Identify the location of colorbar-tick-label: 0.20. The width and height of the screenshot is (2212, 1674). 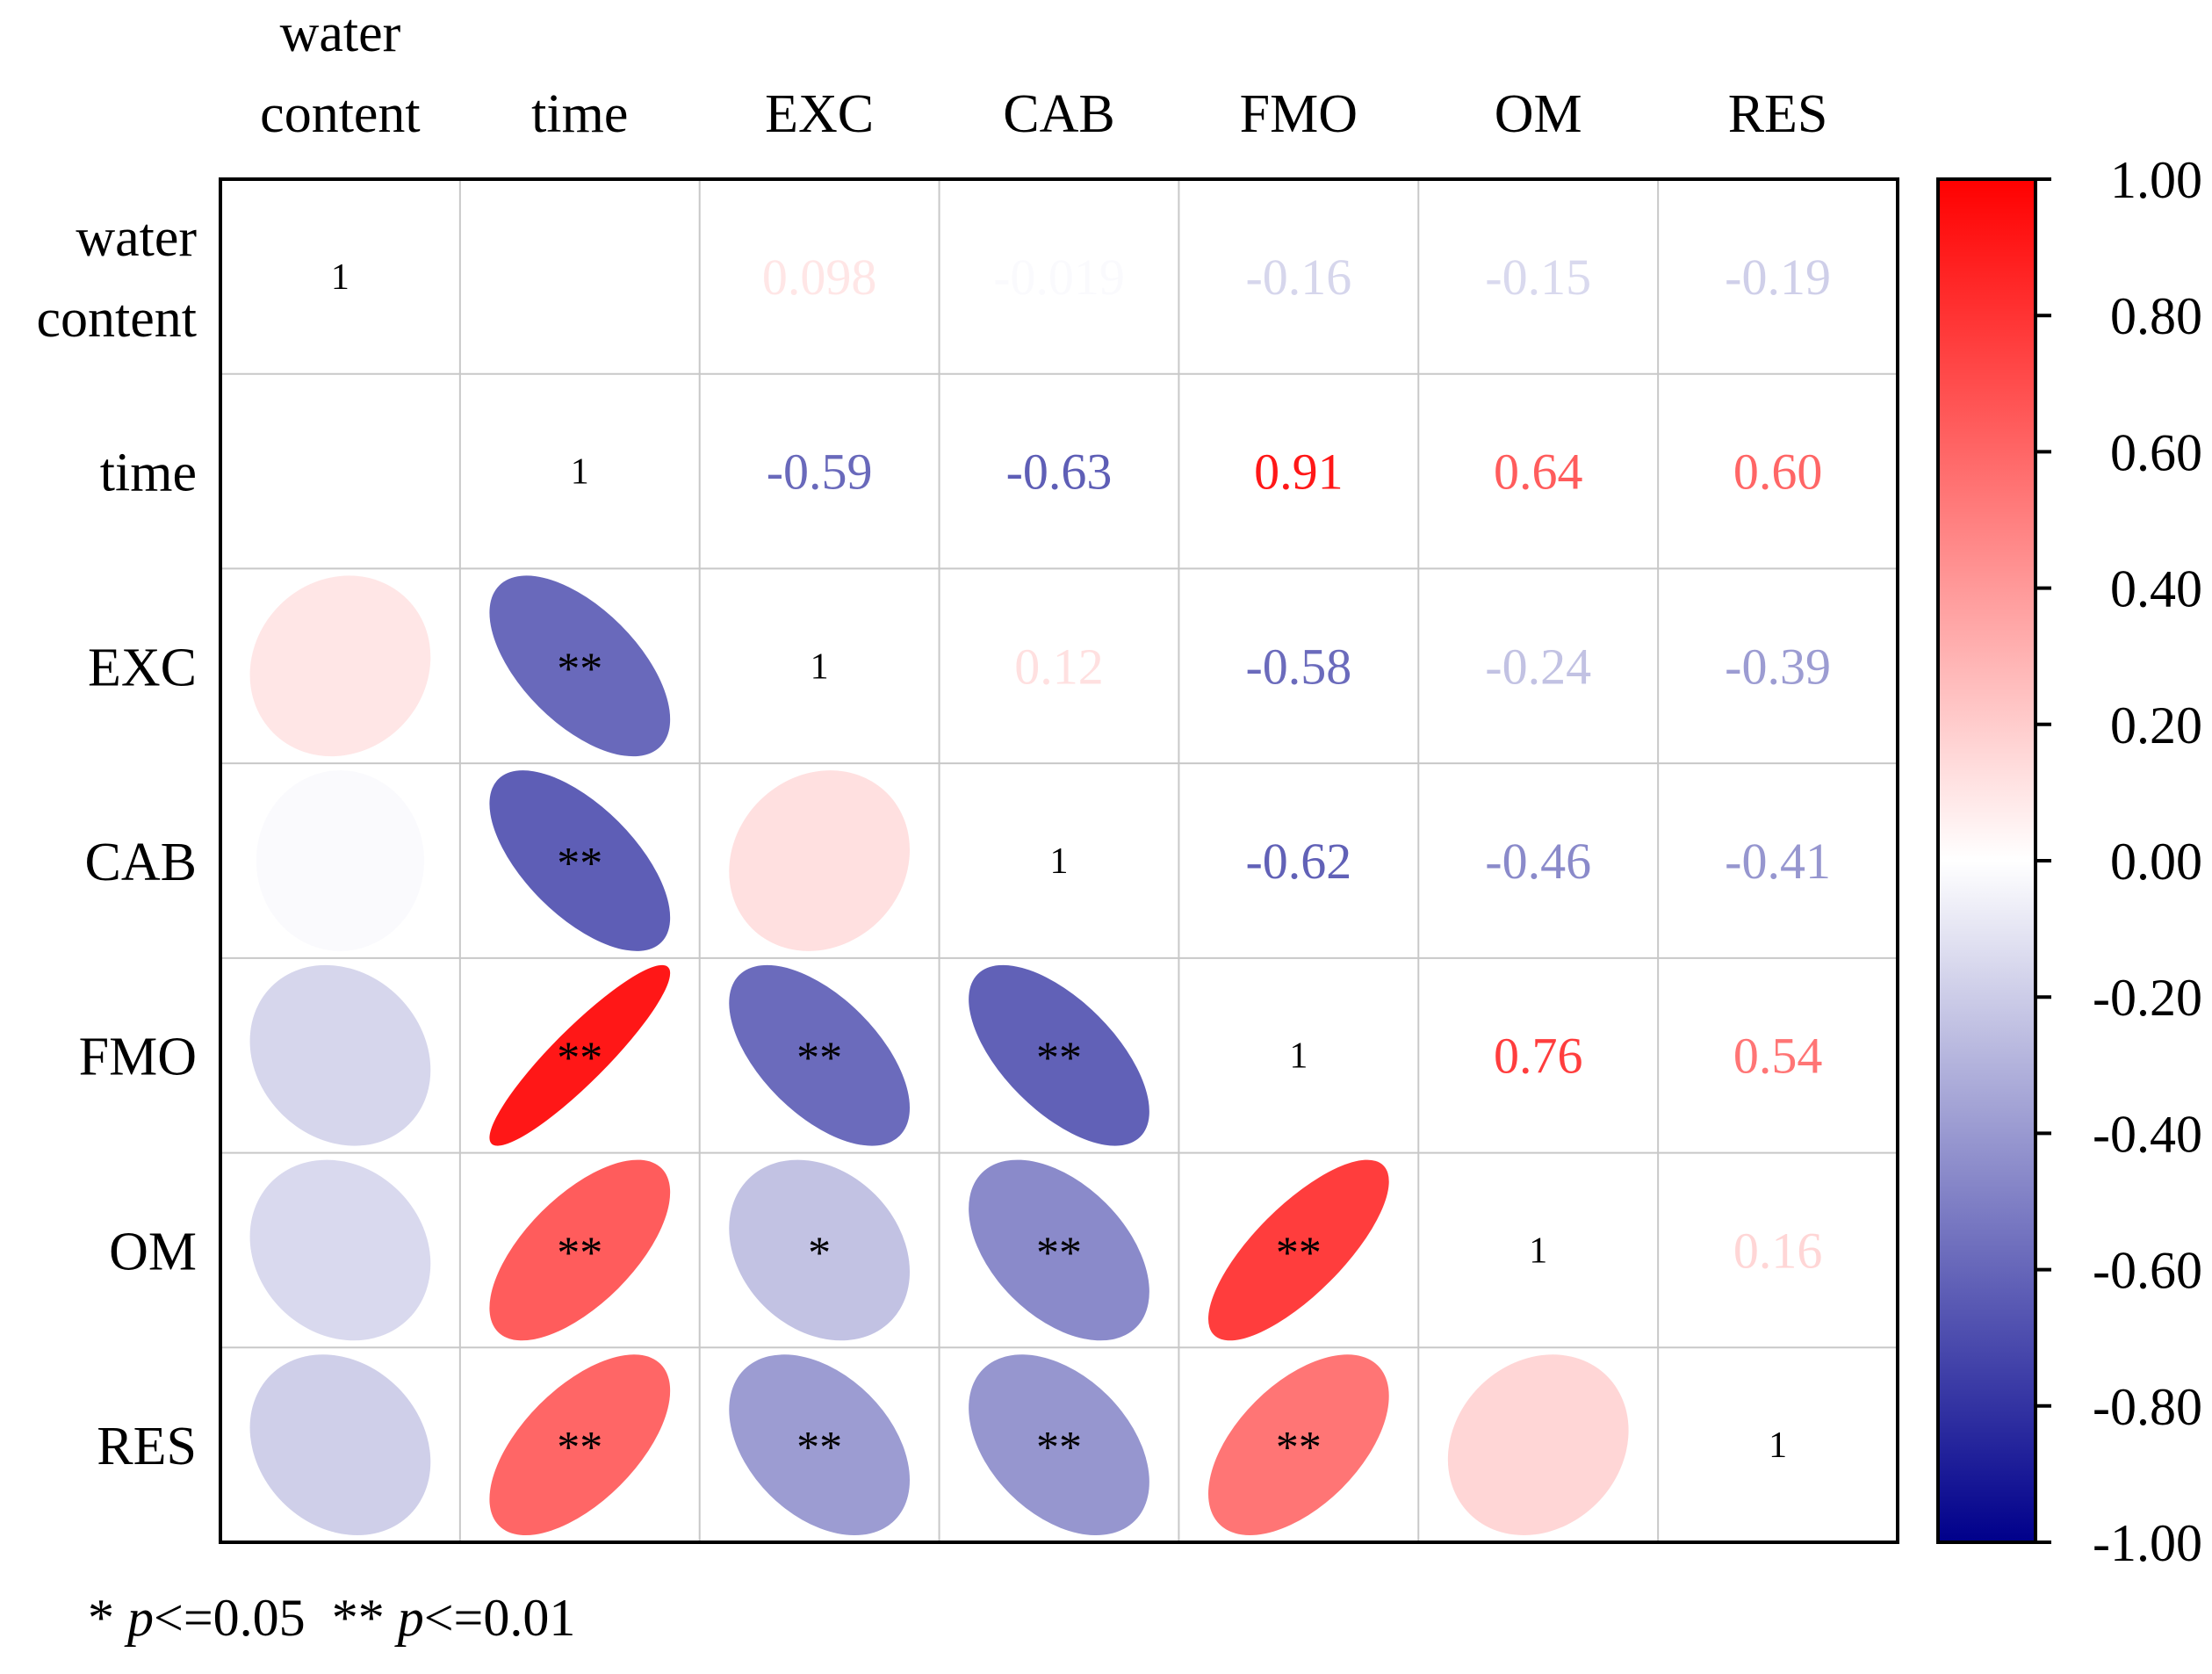
(2156, 725).